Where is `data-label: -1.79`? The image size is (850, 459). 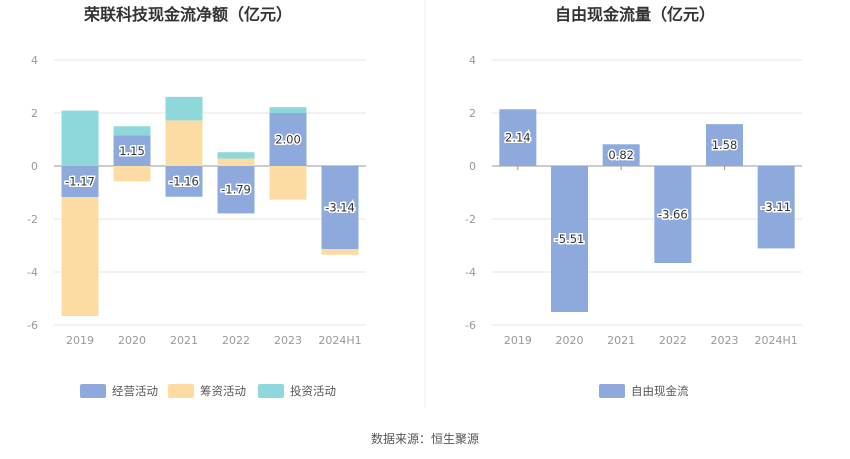 data-label: -1.79 is located at coordinates (236, 190).